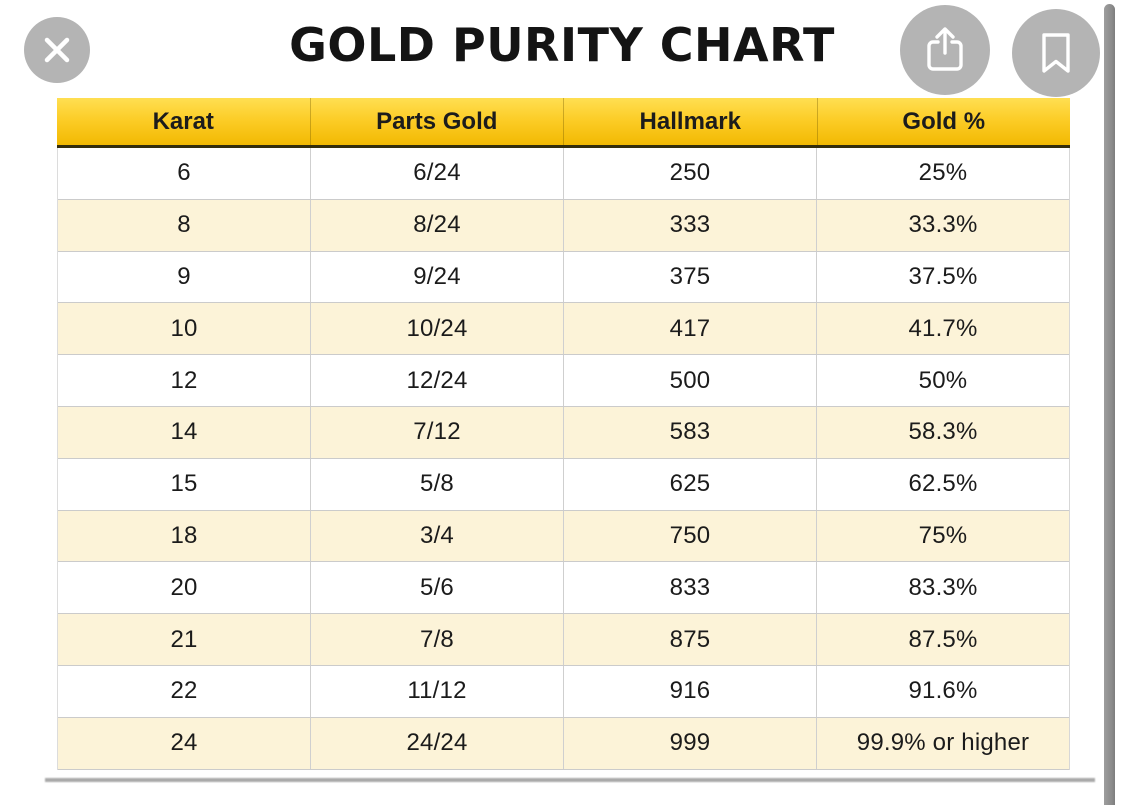 Image resolution: width=1124 pixels, height=805 pixels. Describe the element at coordinates (942, 277) in the screenshot. I see `table-cell: 37.5%` at that location.